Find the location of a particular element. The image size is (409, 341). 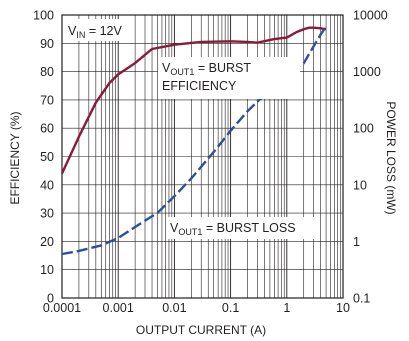

loss-annotation: VOUT1 = BURST LOSS is located at coordinates (240, 228).